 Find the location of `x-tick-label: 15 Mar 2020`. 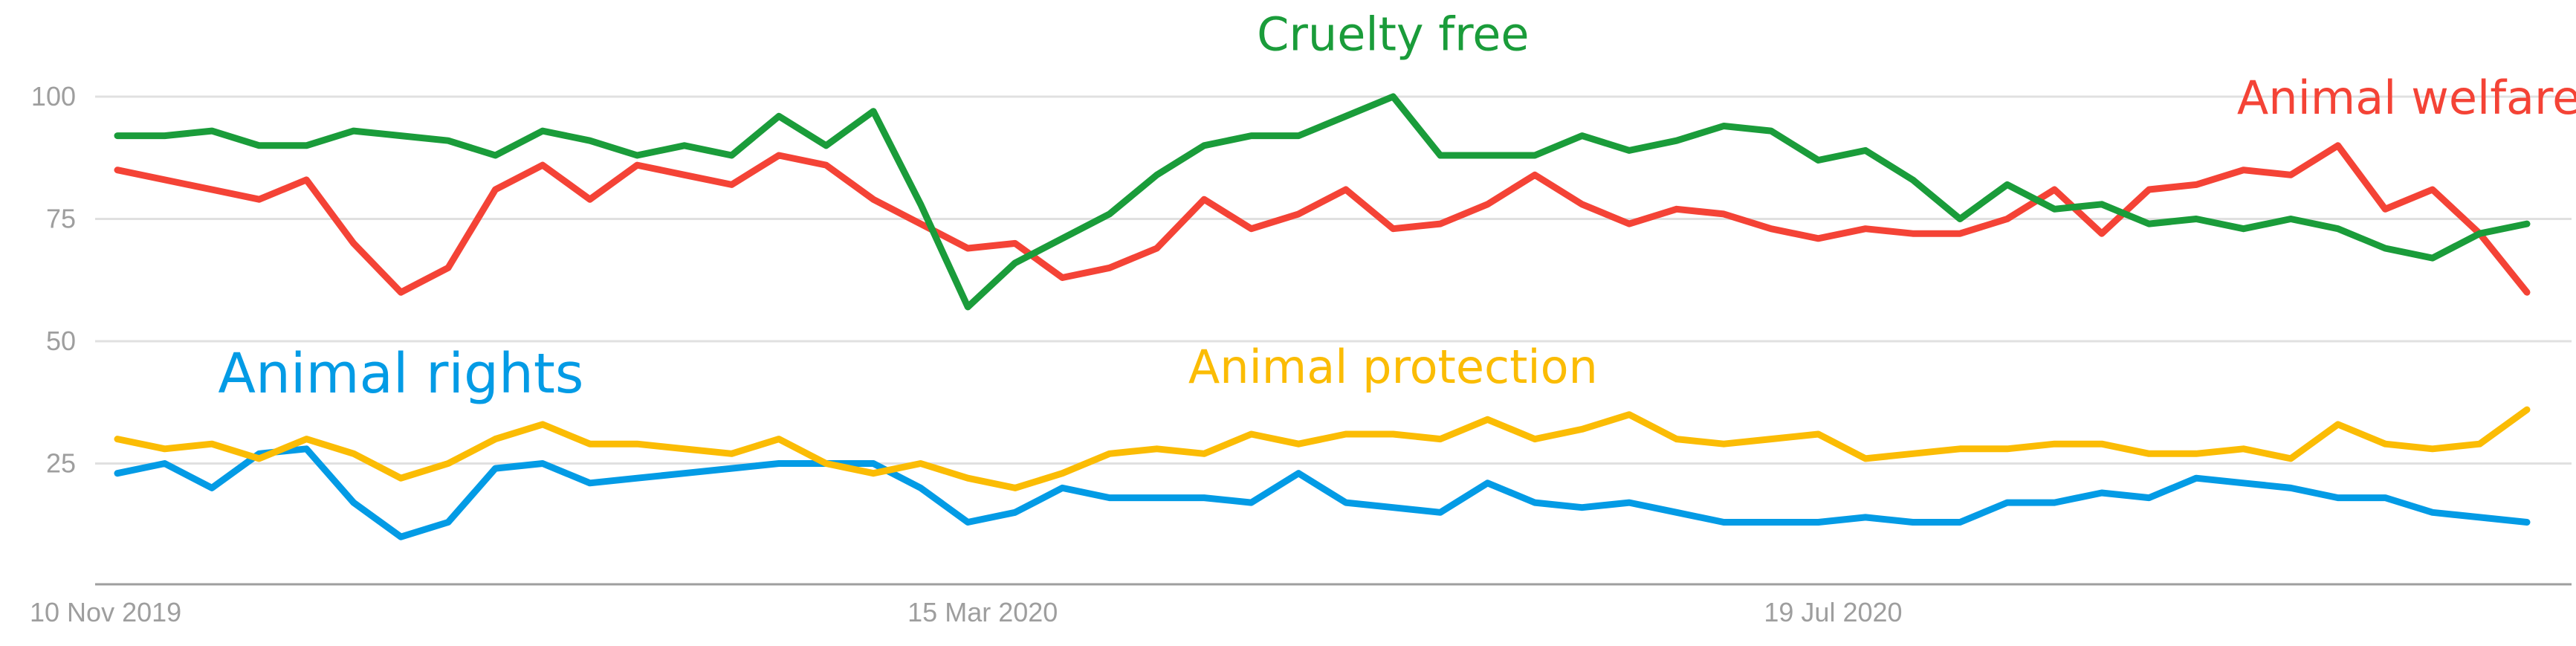

x-tick-label: 15 Mar 2020 is located at coordinates (983, 612).